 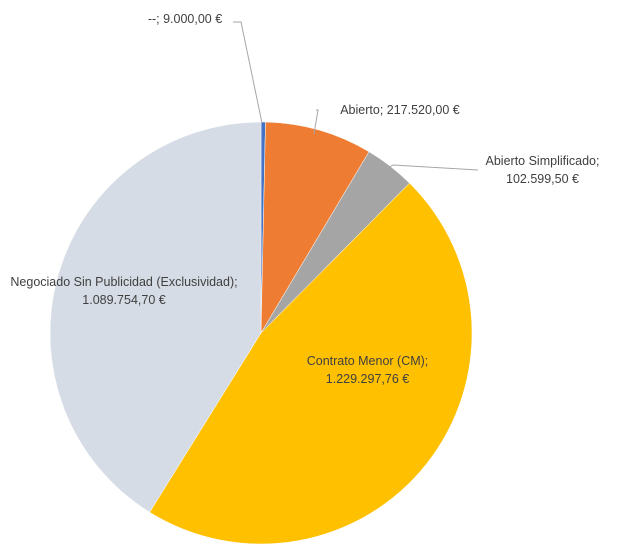 I want to click on data-label: Abierto; 217.520,00 €, so click(x=400, y=110).